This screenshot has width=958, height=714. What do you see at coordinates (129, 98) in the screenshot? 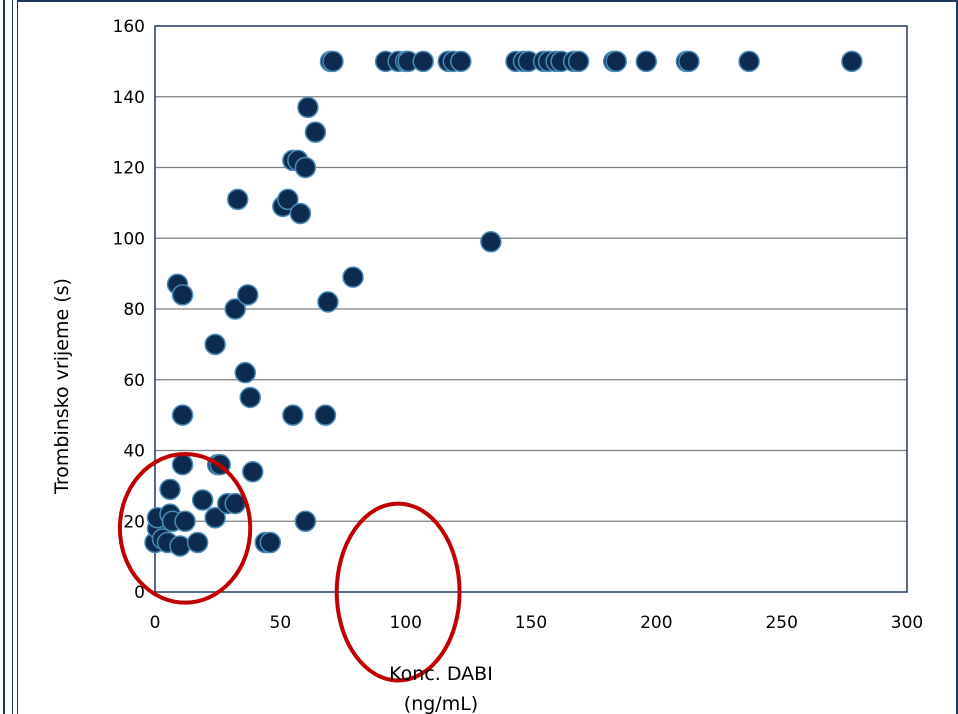
I see `y-tick-label: 140` at bounding box center [129, 98].